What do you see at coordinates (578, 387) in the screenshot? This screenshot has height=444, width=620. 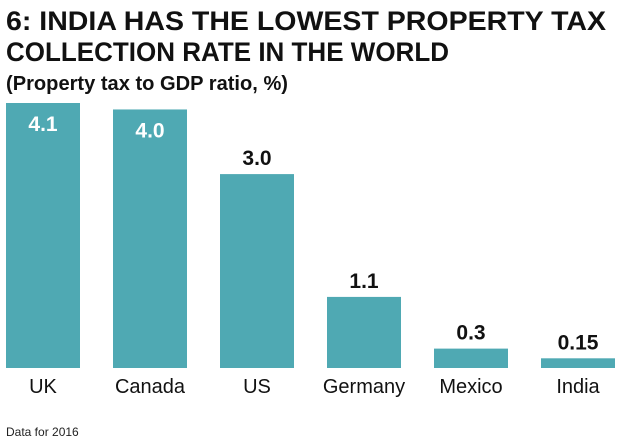 I see `category-label-india: India` at bounding box center [578, 387].